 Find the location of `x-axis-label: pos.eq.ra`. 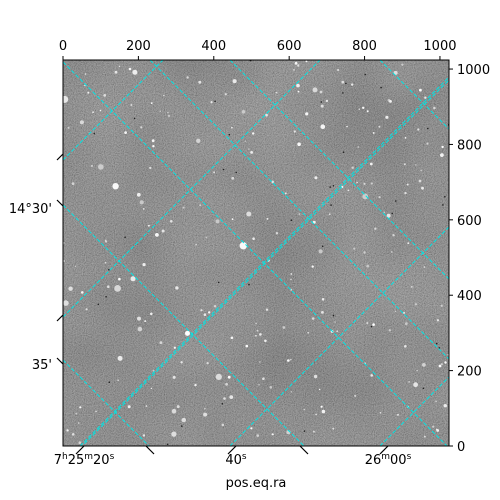

x-axis-label: pos.eq.ra is located at coordinates (256, 483).